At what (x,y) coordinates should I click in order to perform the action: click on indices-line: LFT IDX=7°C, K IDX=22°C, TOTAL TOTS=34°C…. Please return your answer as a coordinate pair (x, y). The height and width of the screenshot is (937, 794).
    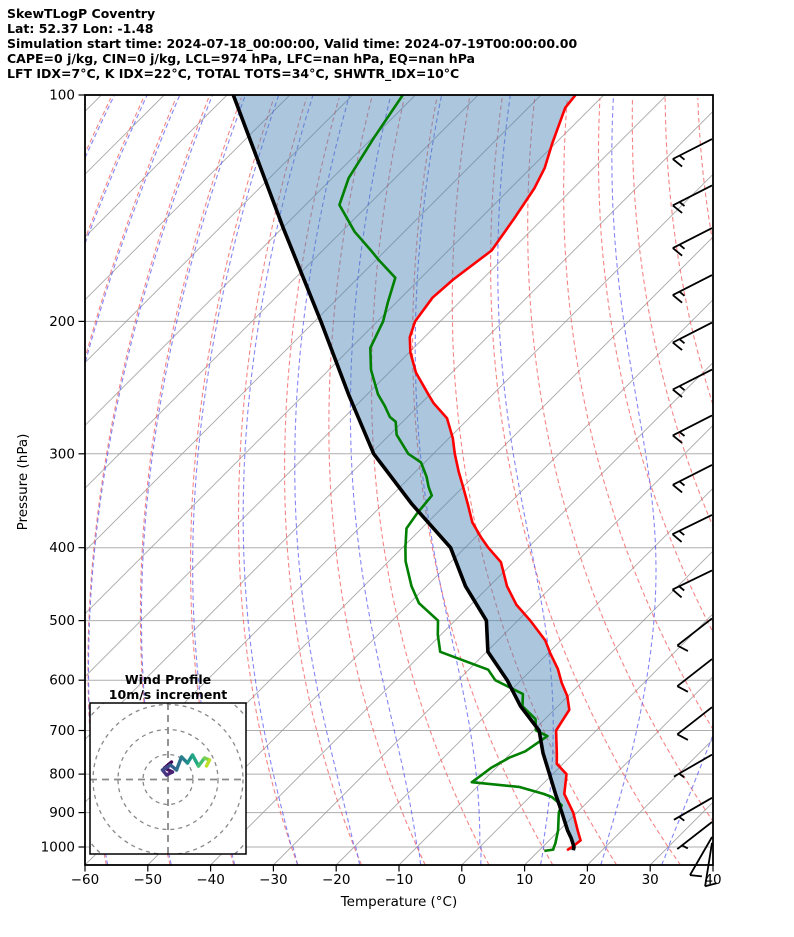
    Looking at the image, I should click on (233, 74).